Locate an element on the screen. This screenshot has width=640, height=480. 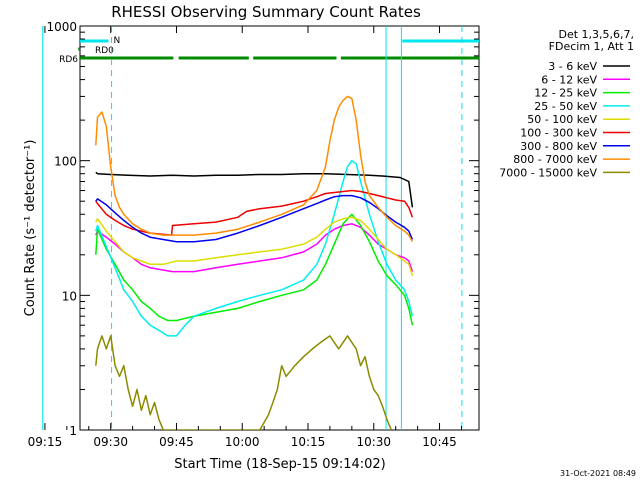
y-tick-label-1: 10 is located at coordinates (69, 296).